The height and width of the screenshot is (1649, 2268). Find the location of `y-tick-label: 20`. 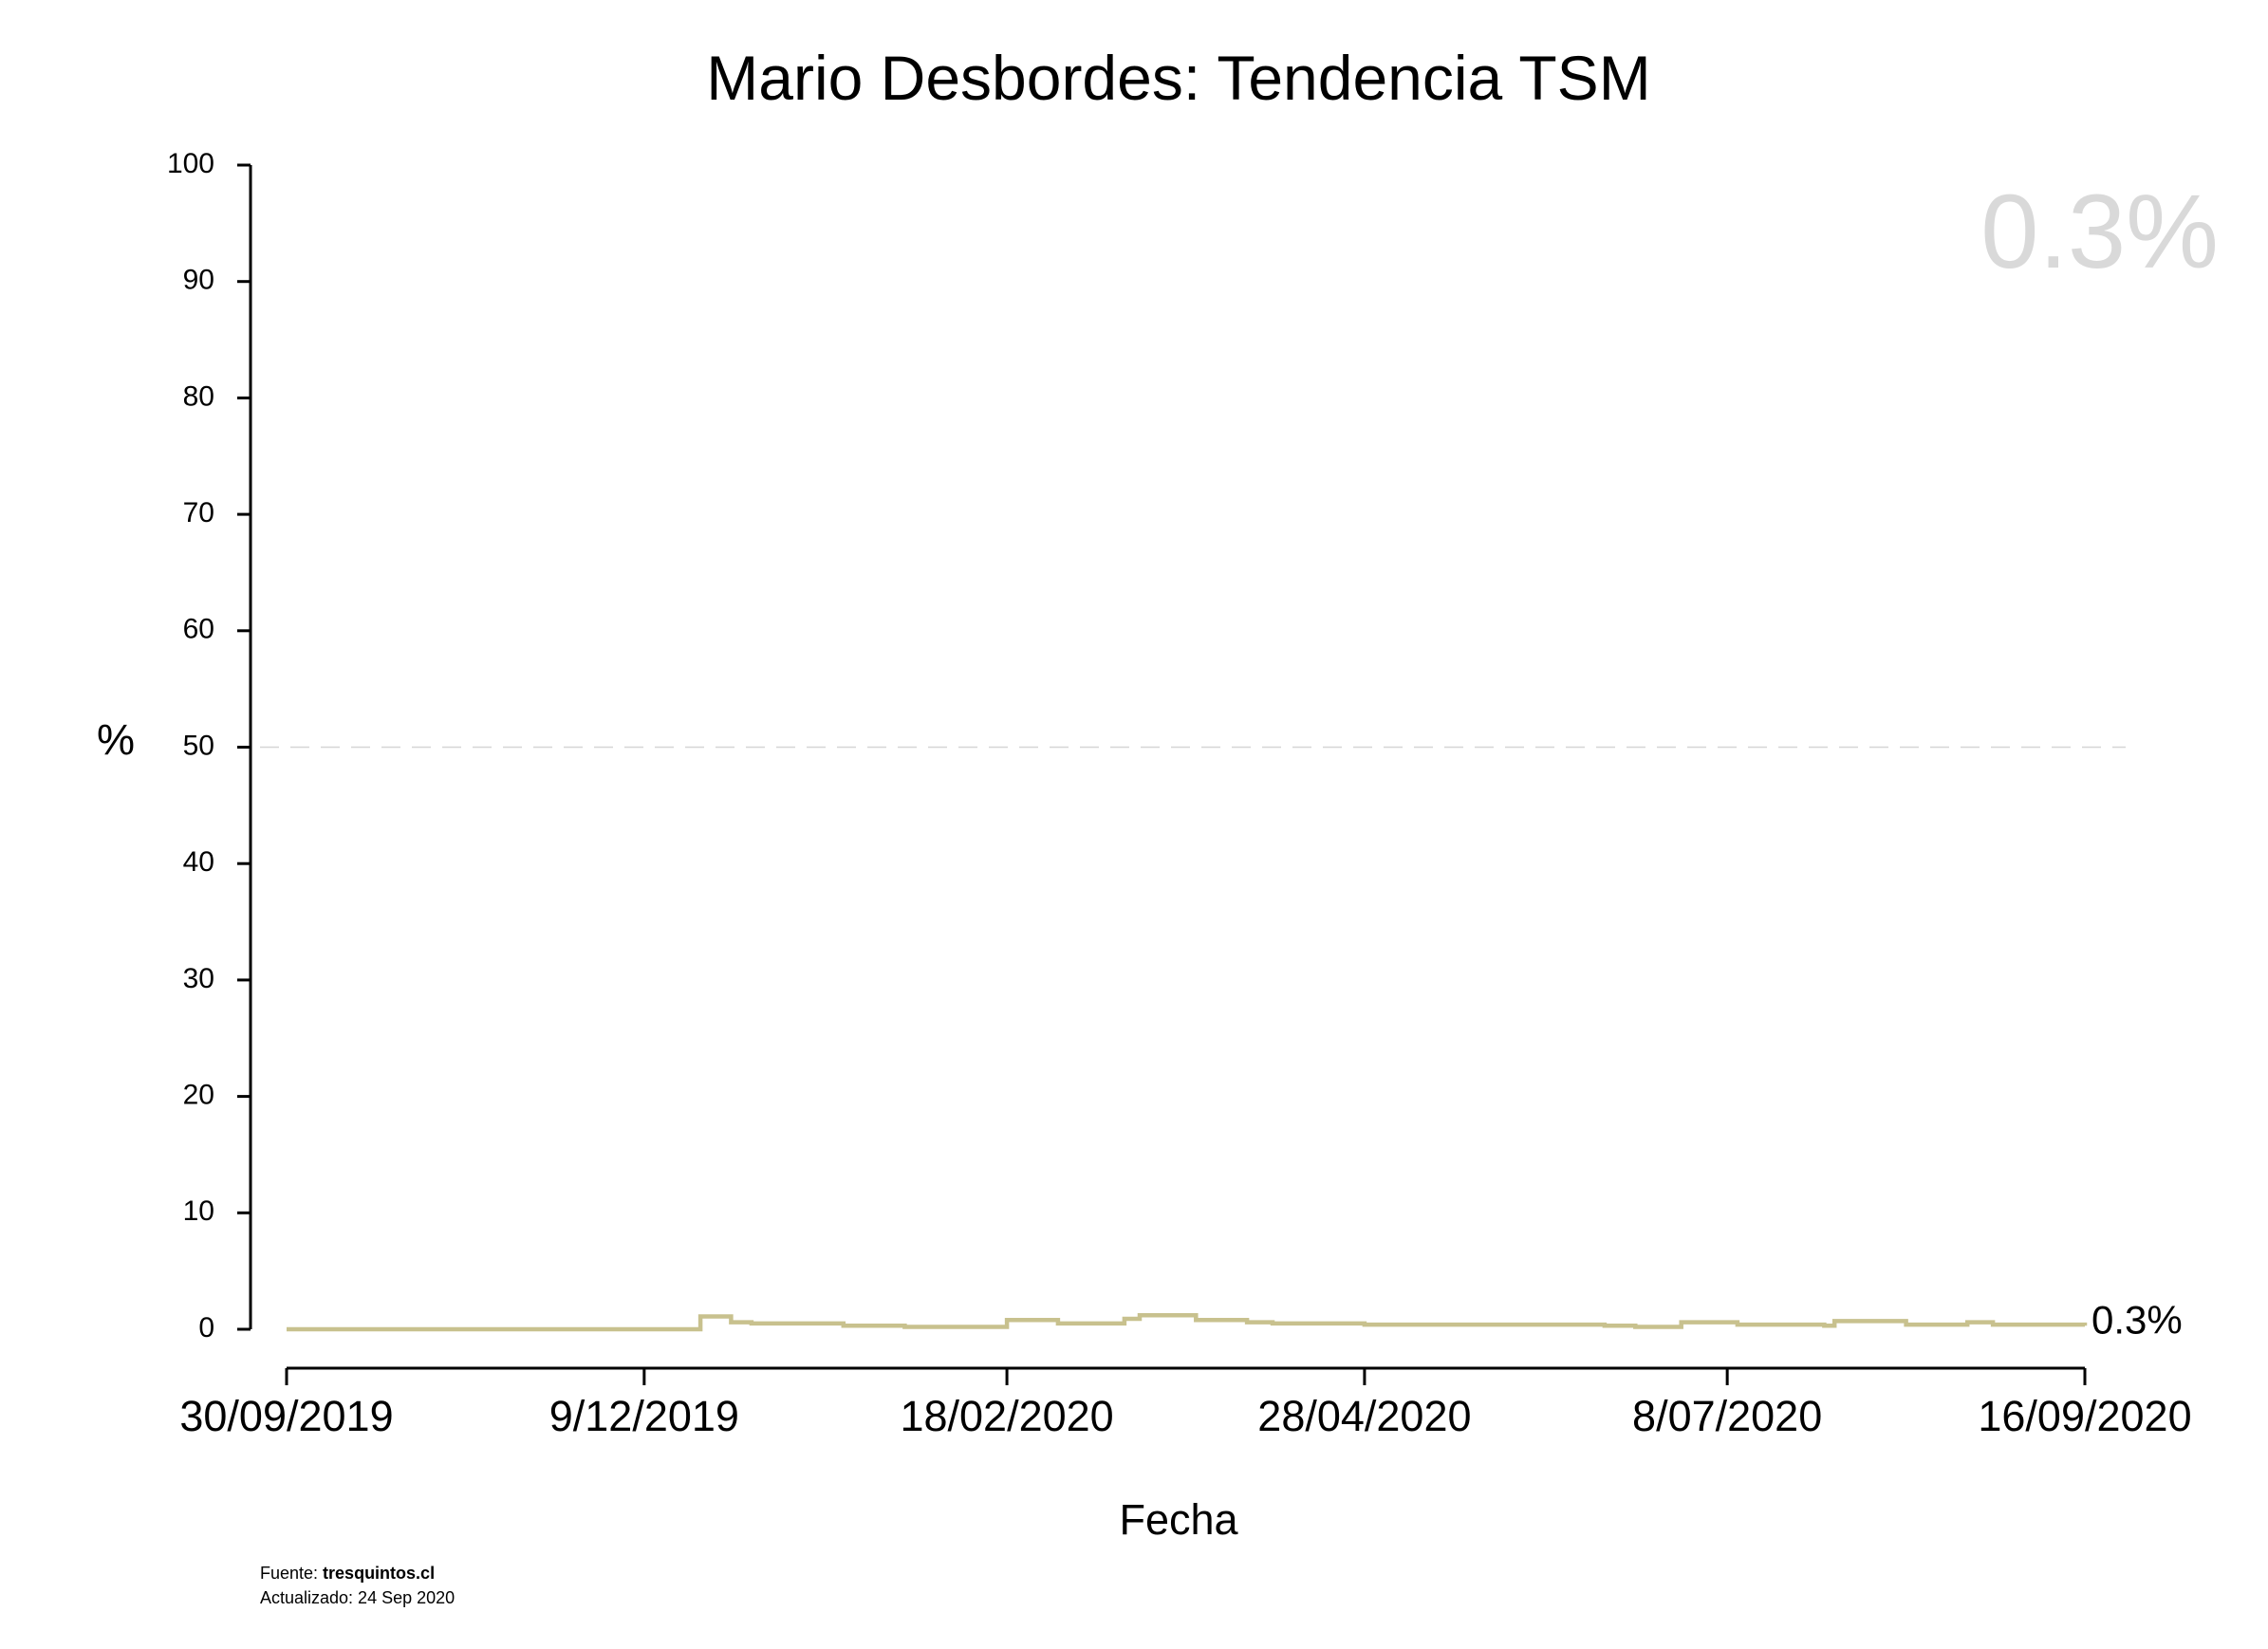

y-tick-label: 20 is located at coordinates (198, 1095).